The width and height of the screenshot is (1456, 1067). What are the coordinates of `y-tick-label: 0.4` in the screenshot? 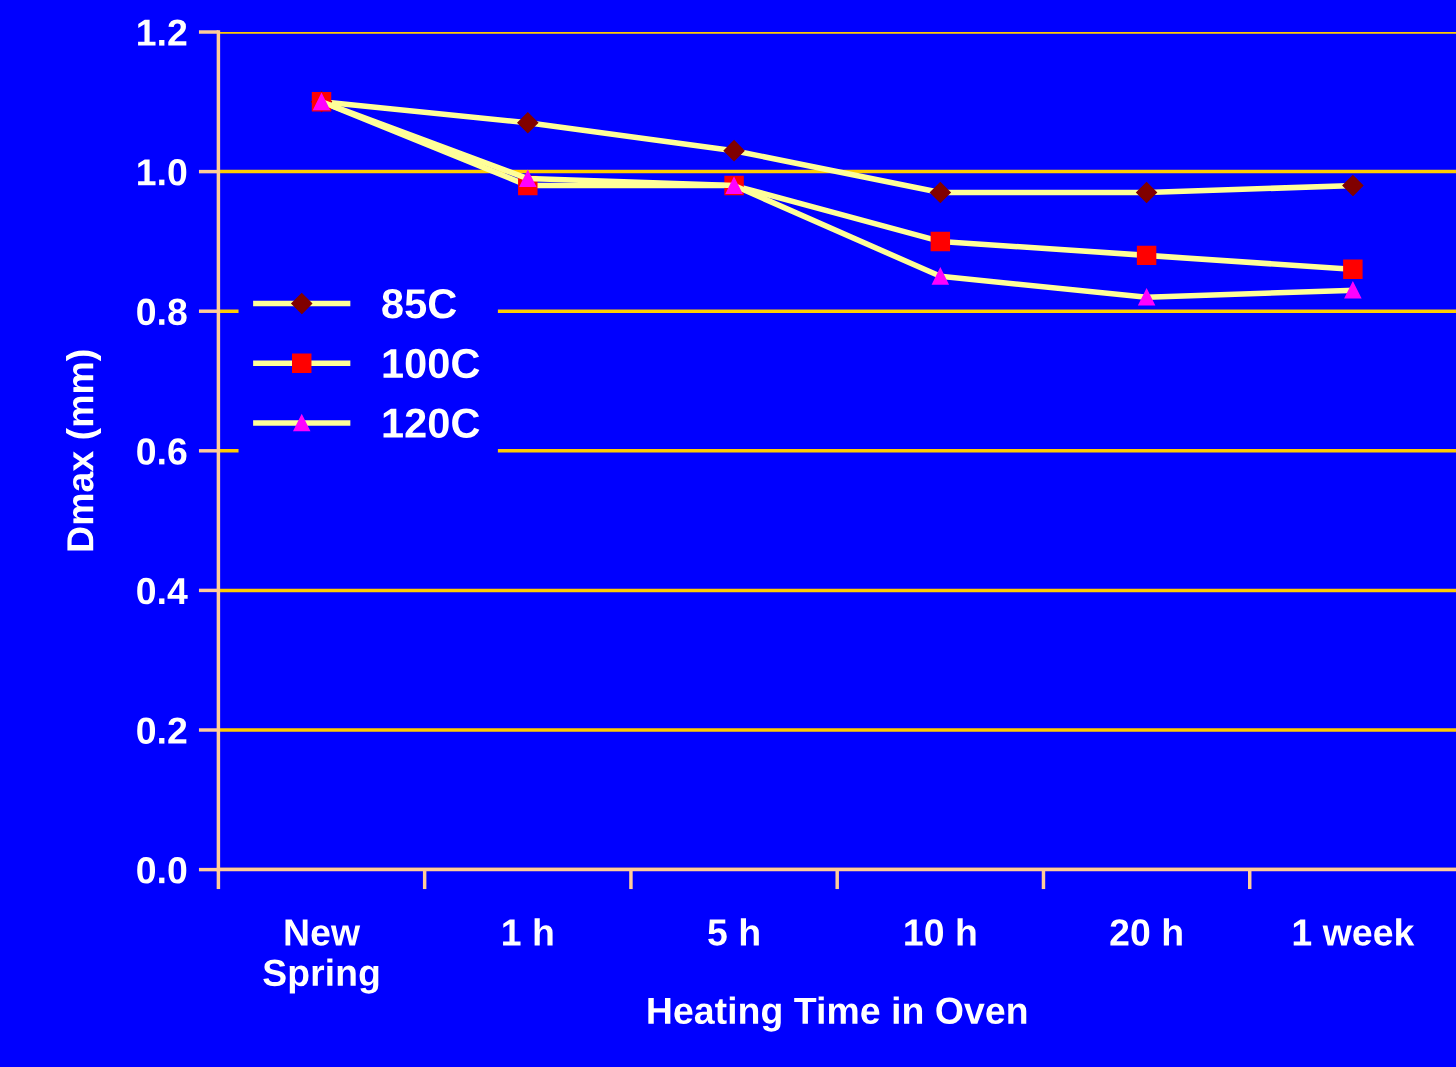 It's located at (162, 591).